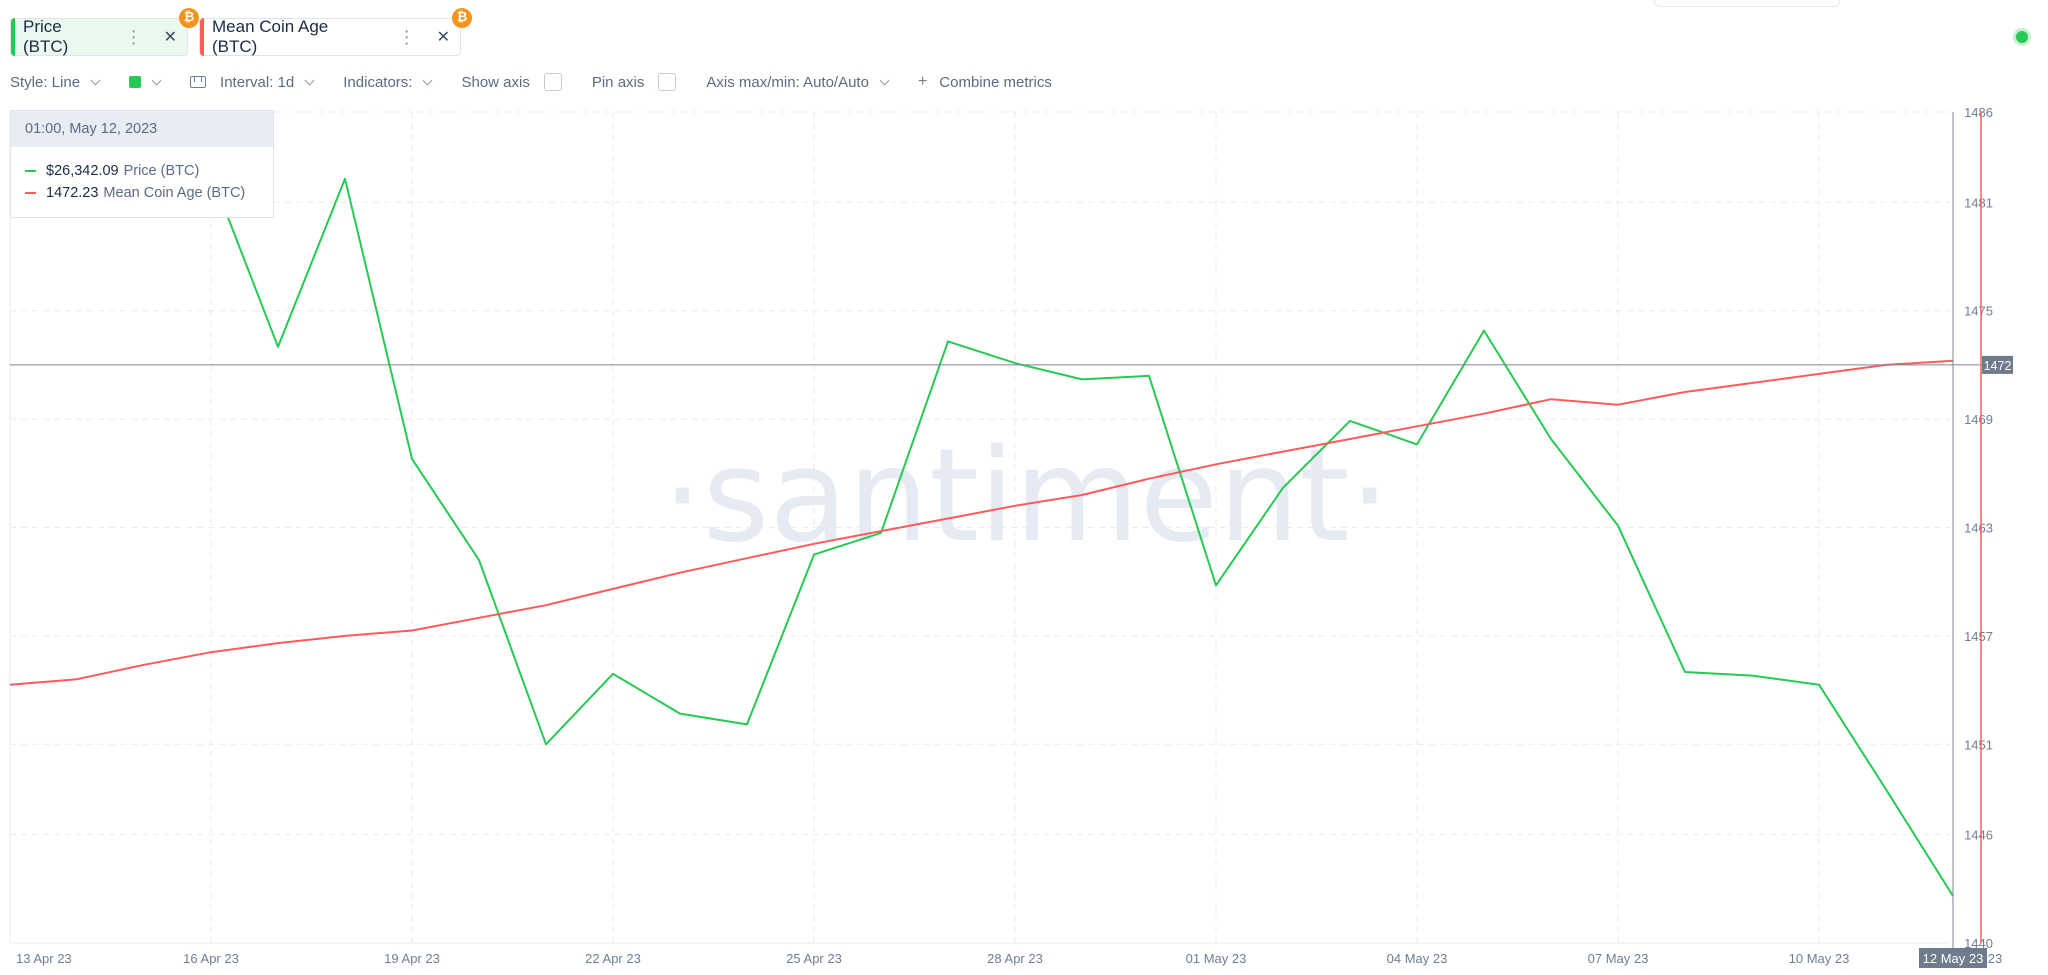  I want to click on x-axis-tick-label: 07 May 23, so click(1618, 958).